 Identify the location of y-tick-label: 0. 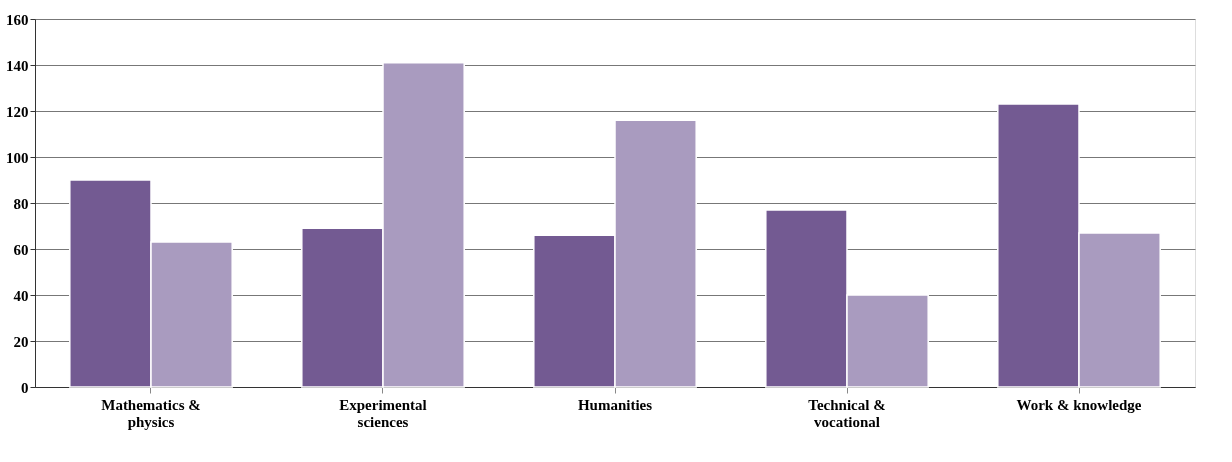
(25, 387).